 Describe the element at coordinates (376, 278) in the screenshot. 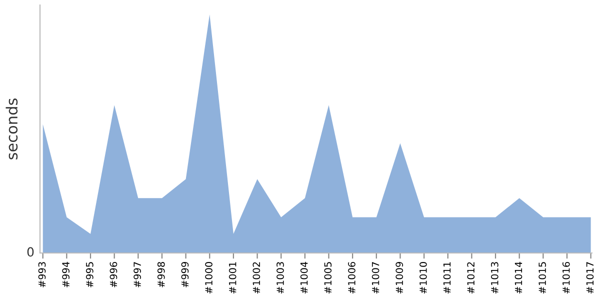

I see `x-tick-label: #1007` at that location.